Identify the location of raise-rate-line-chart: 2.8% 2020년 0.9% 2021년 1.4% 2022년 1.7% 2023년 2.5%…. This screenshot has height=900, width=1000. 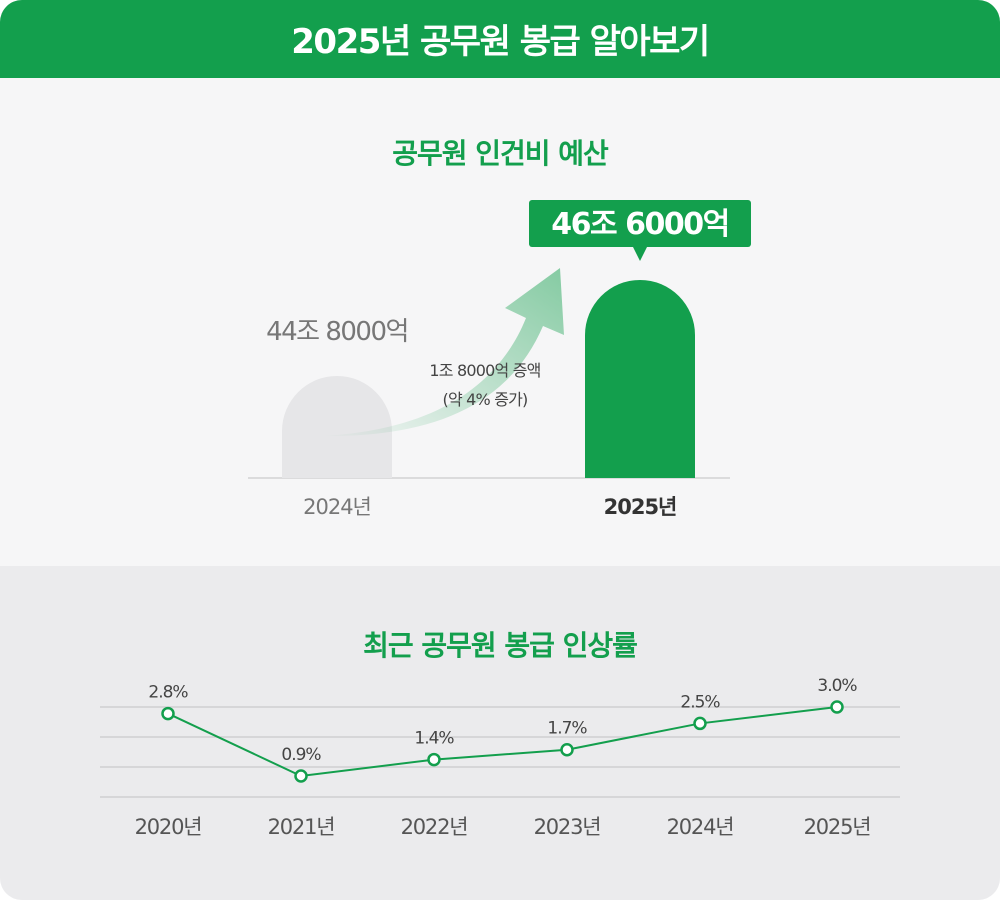
(500, 757).